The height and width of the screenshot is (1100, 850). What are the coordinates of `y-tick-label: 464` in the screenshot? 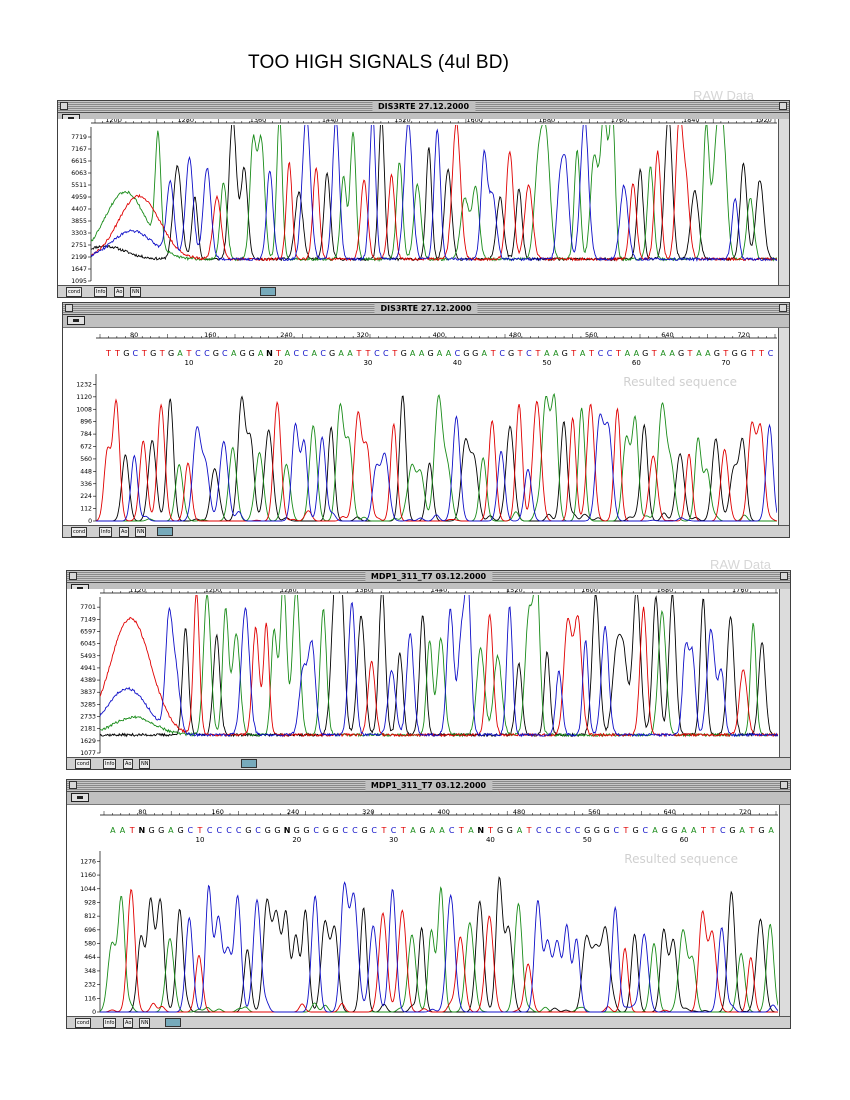 It's located at (90, 957).